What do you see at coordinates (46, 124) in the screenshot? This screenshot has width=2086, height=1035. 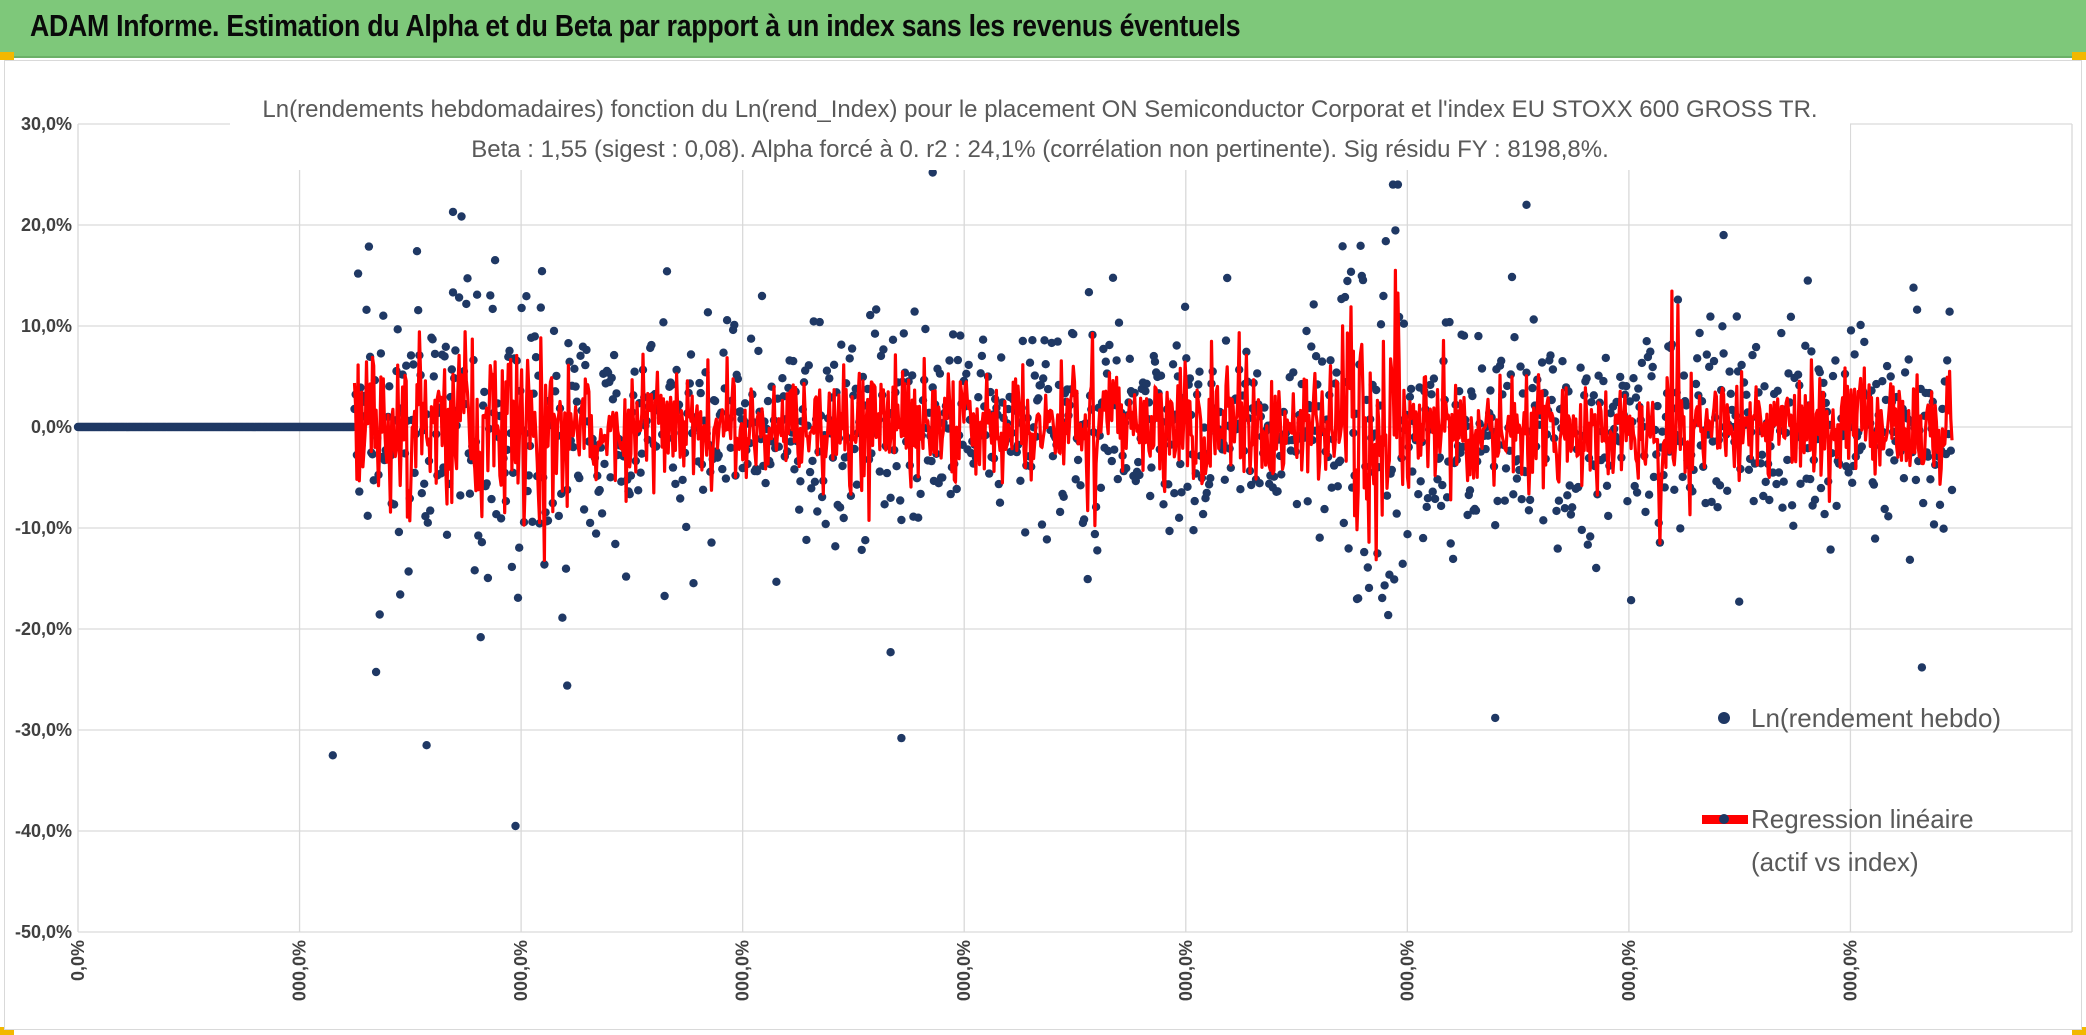 I see `y-tick-label: 30,0%` at bounding box center [46, 124].